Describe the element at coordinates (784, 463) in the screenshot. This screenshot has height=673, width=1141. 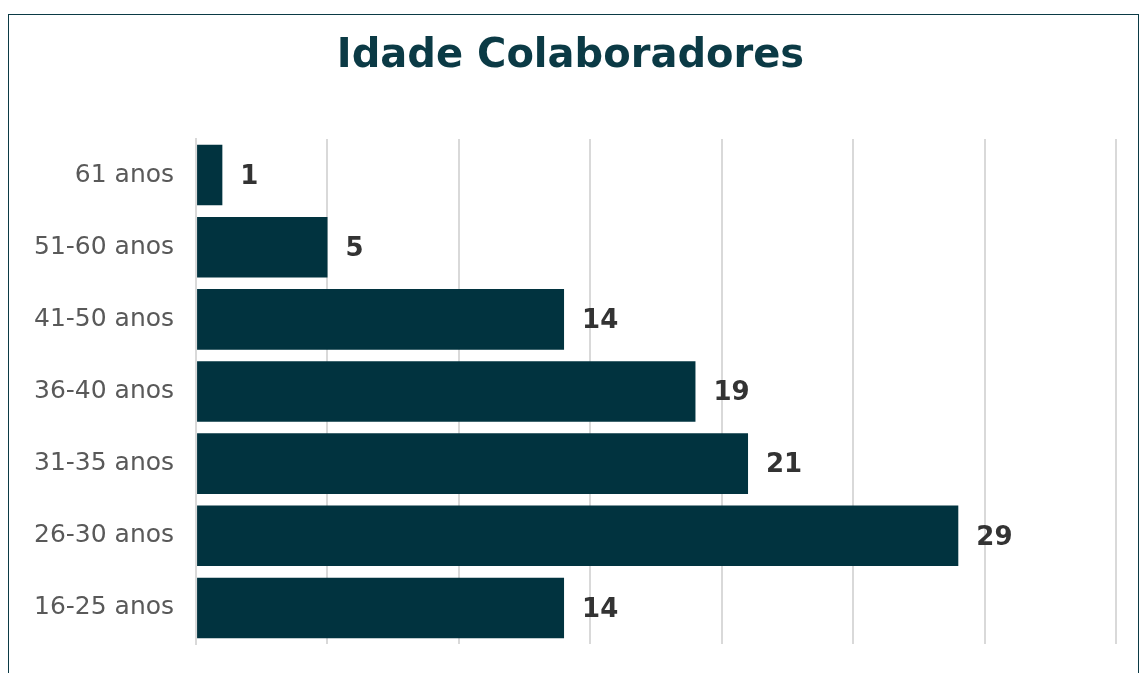
I see `data-label: 21` at that location.